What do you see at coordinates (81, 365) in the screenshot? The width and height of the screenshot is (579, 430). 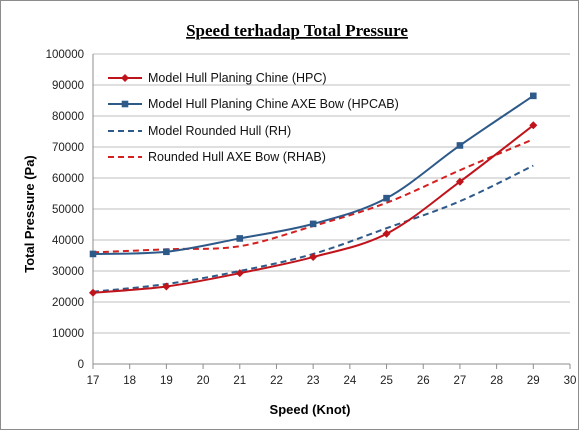 I see `y-tick-label: 0` at bounding box center [81, 365].